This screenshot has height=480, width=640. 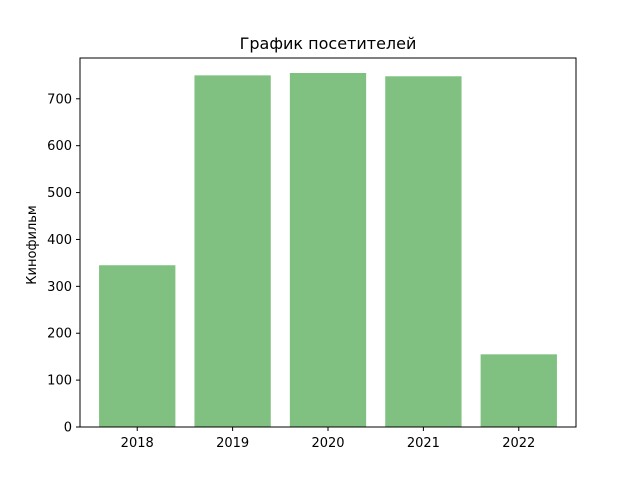 I want to click on y-axis-ticks: 0 100 200 300 400 500 600 700, so click(x=63, y=264).